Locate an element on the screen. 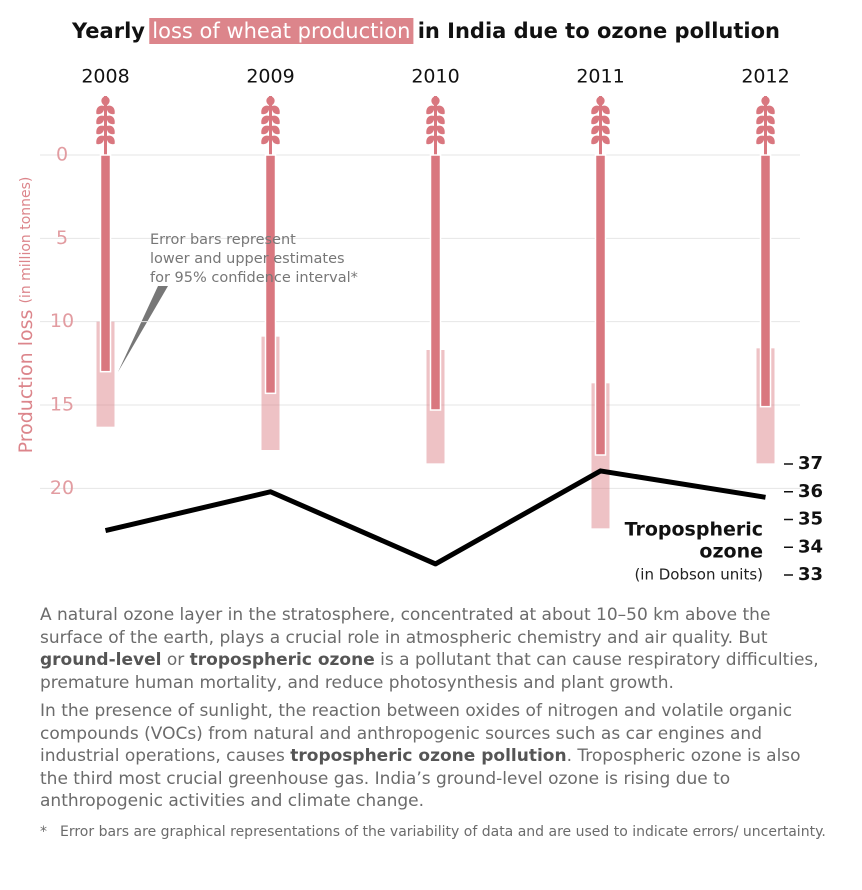 This screenshot has height=890, width=862. title-highlight is located at coordinates (281, 31).